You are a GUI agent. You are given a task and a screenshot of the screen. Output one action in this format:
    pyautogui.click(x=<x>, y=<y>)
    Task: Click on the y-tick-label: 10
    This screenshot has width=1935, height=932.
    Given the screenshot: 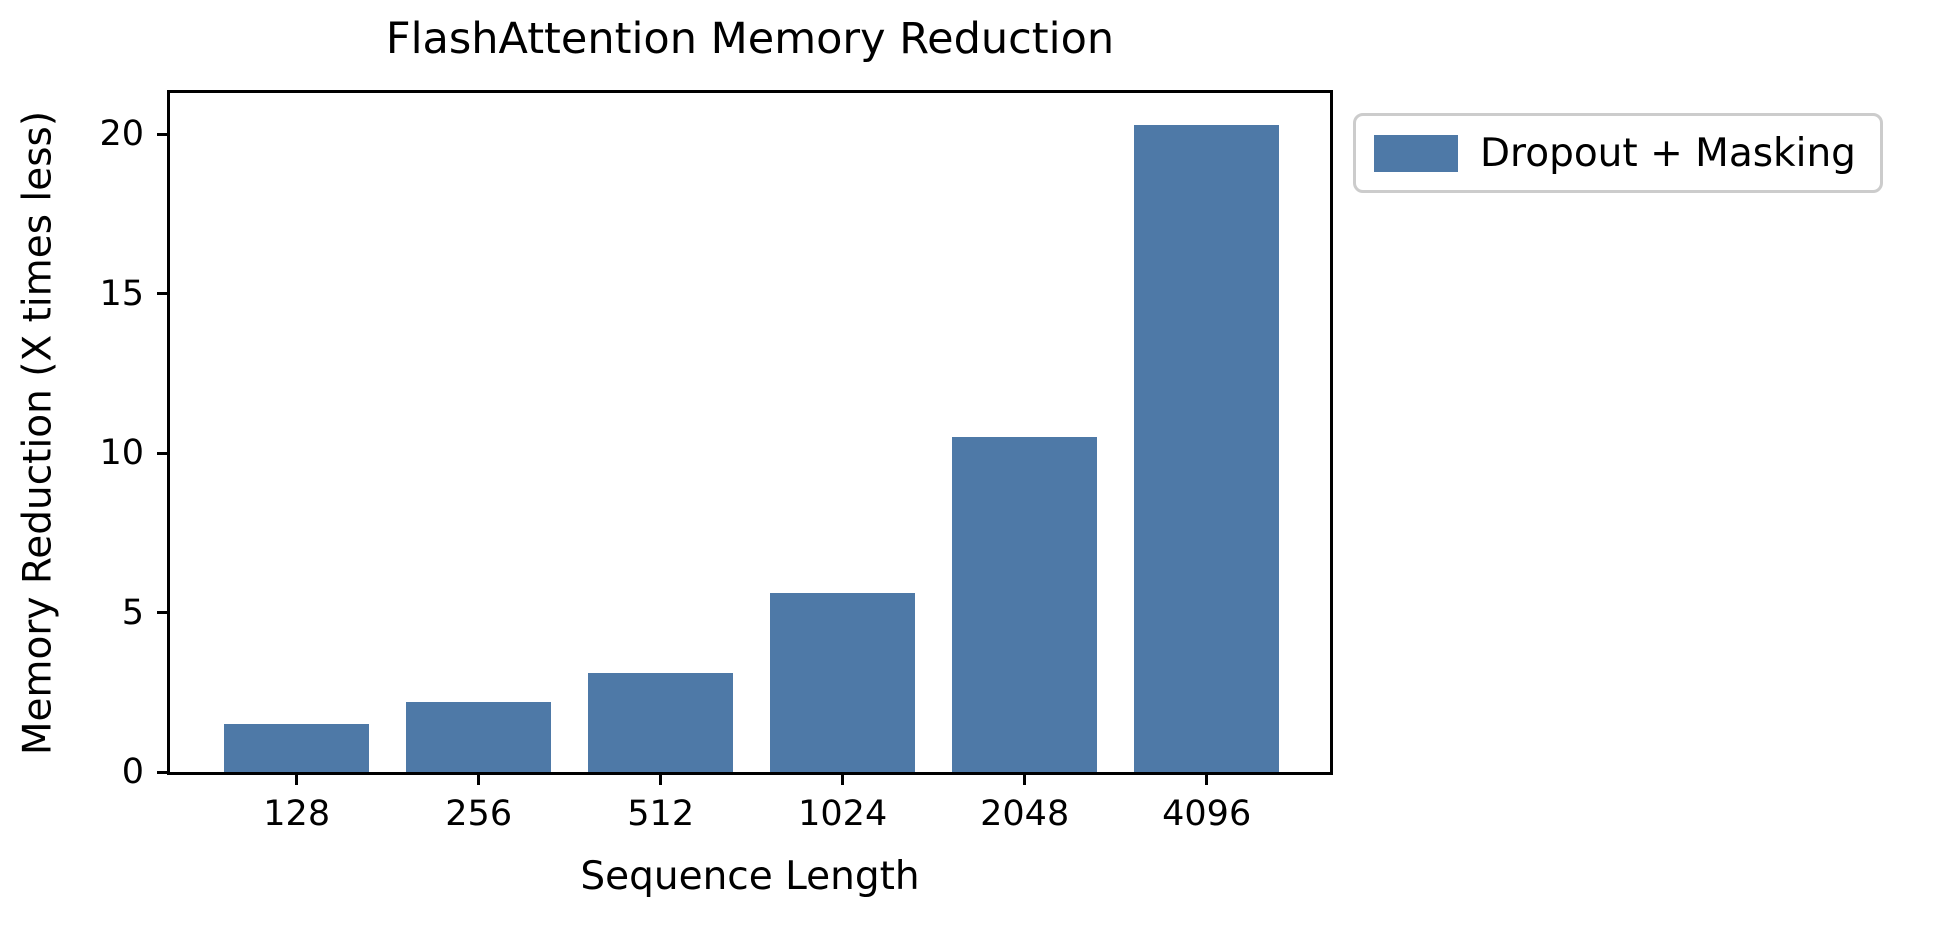 What is the action you would take?
    pyautogui.click(x=121, y=453)
    